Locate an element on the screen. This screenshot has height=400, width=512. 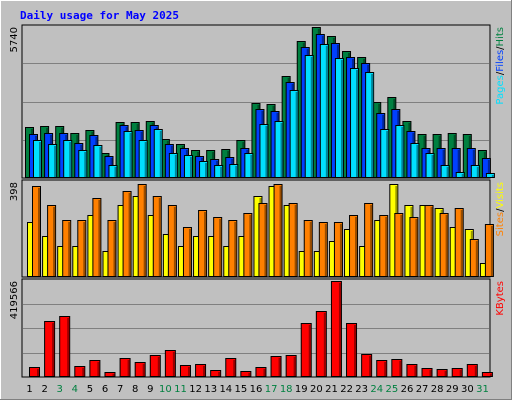
legend-hits: Hits is located at coordinates (500, 36).